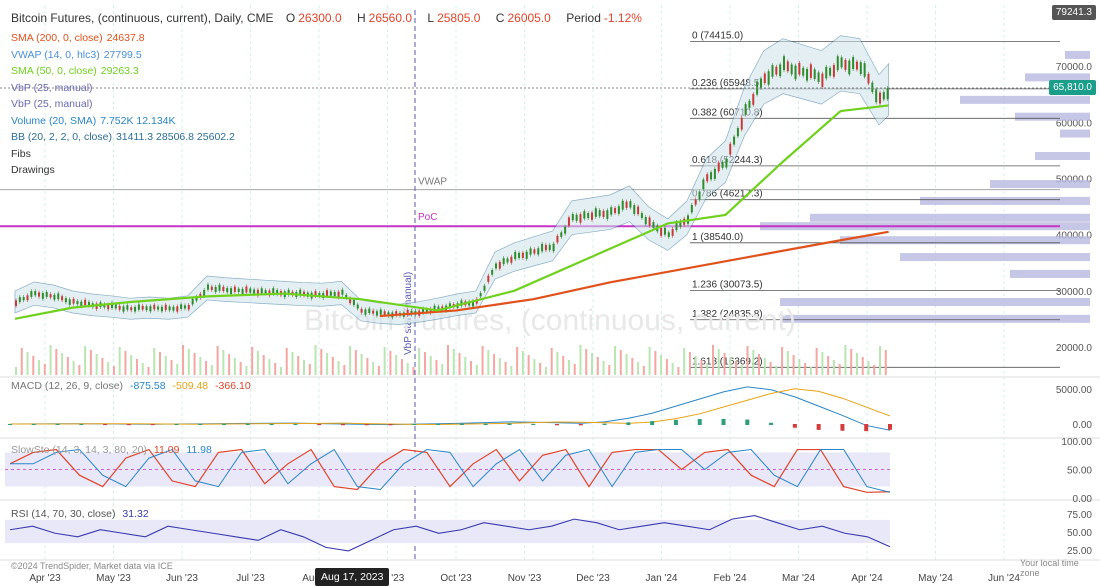 The width and height of the screenshot is (1100, 586). Describe the element at coordinates (634, 274) in the screenshot. I see `sma-line` at that location.